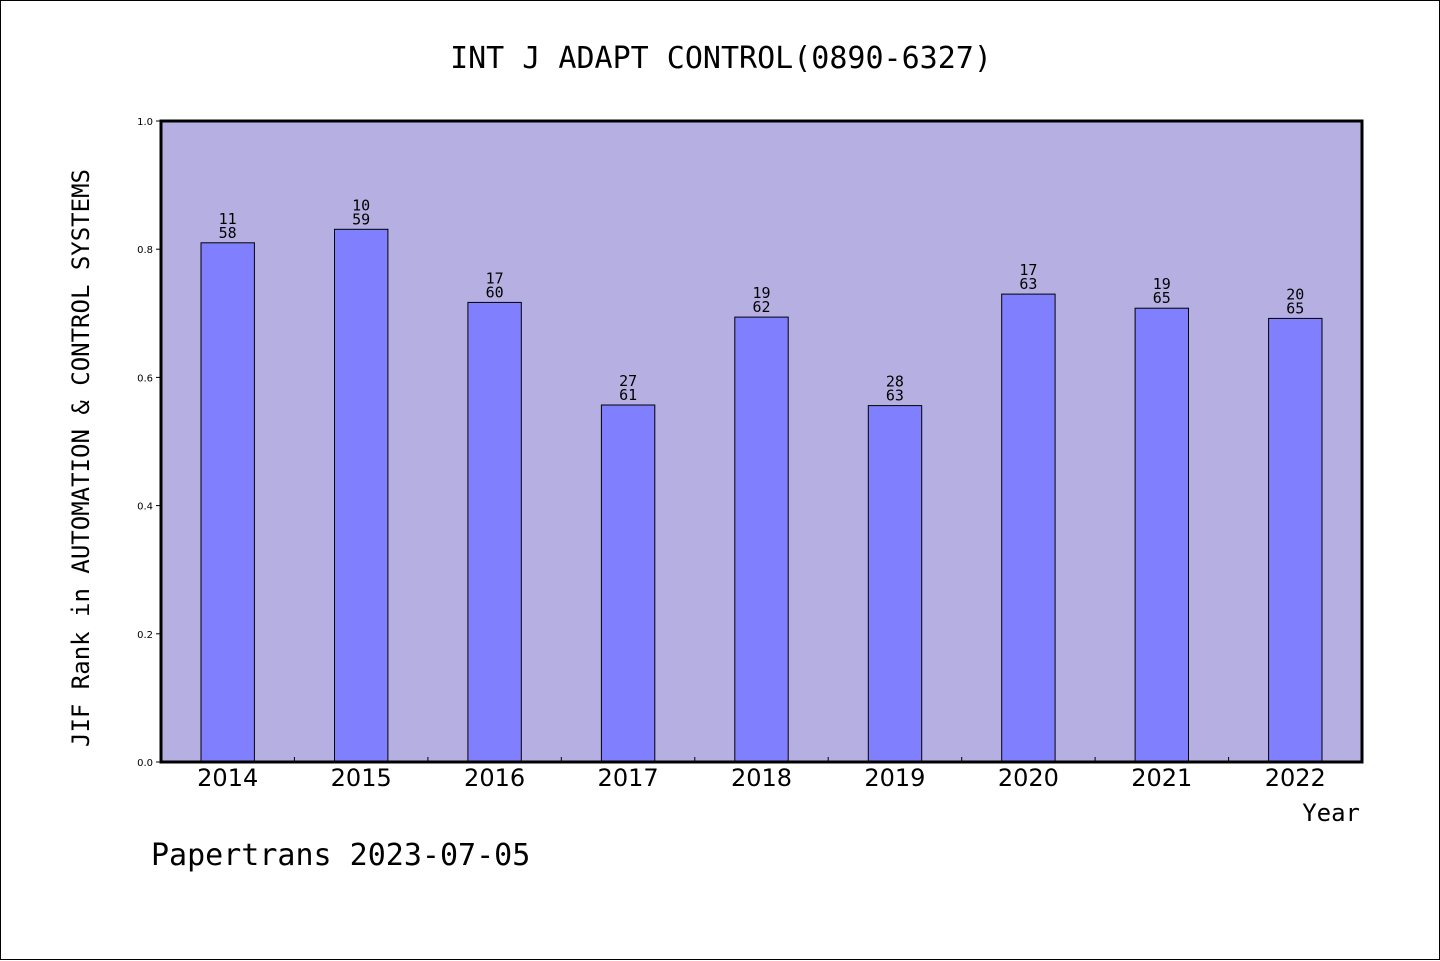  Describe the element at coordinates (1161, 535) in the screenshot. I see `bar-2021` at that location.